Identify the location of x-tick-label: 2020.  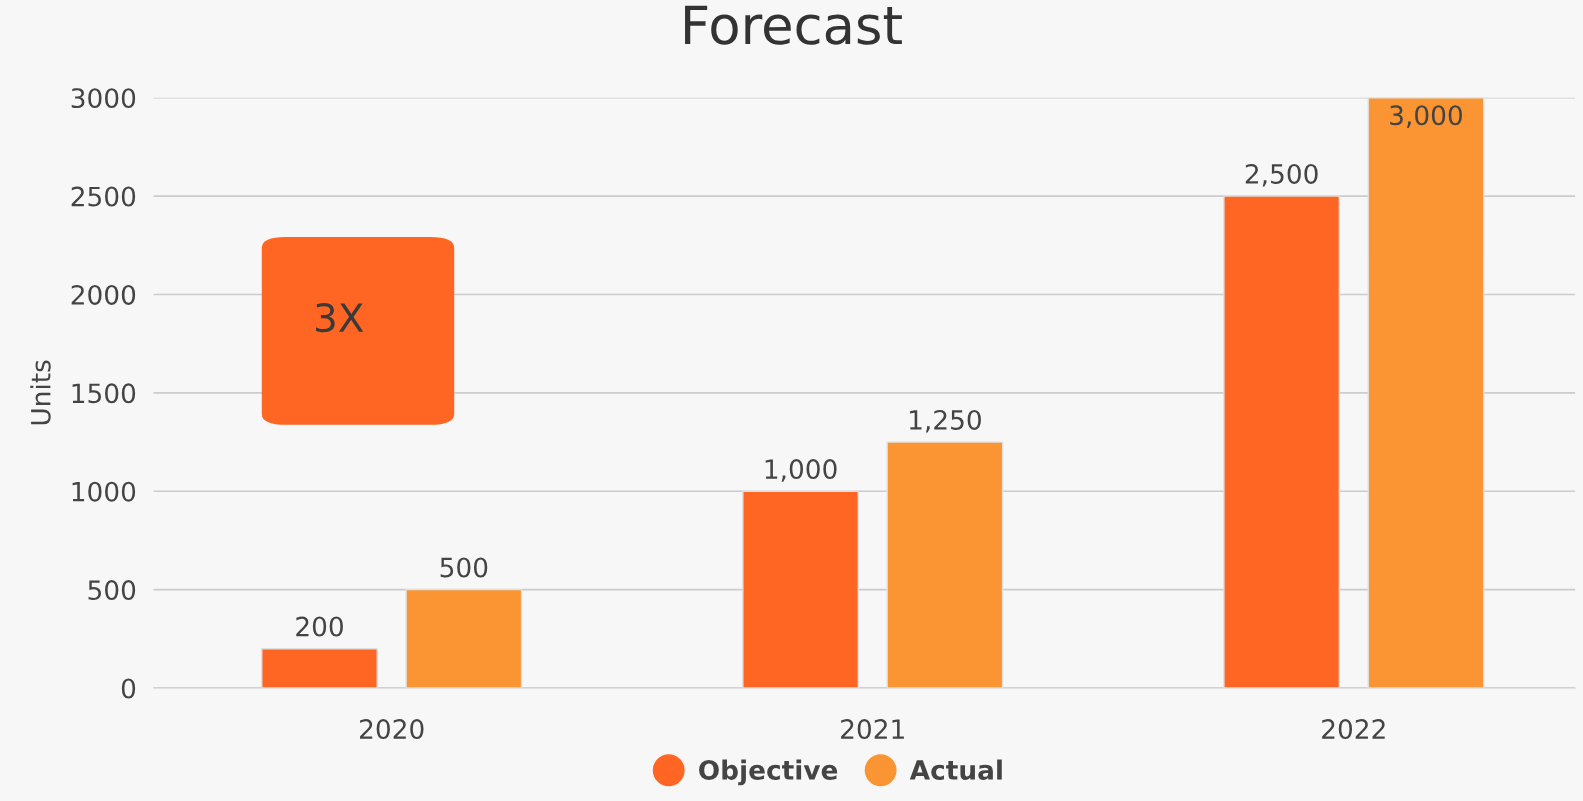
(392, 729).